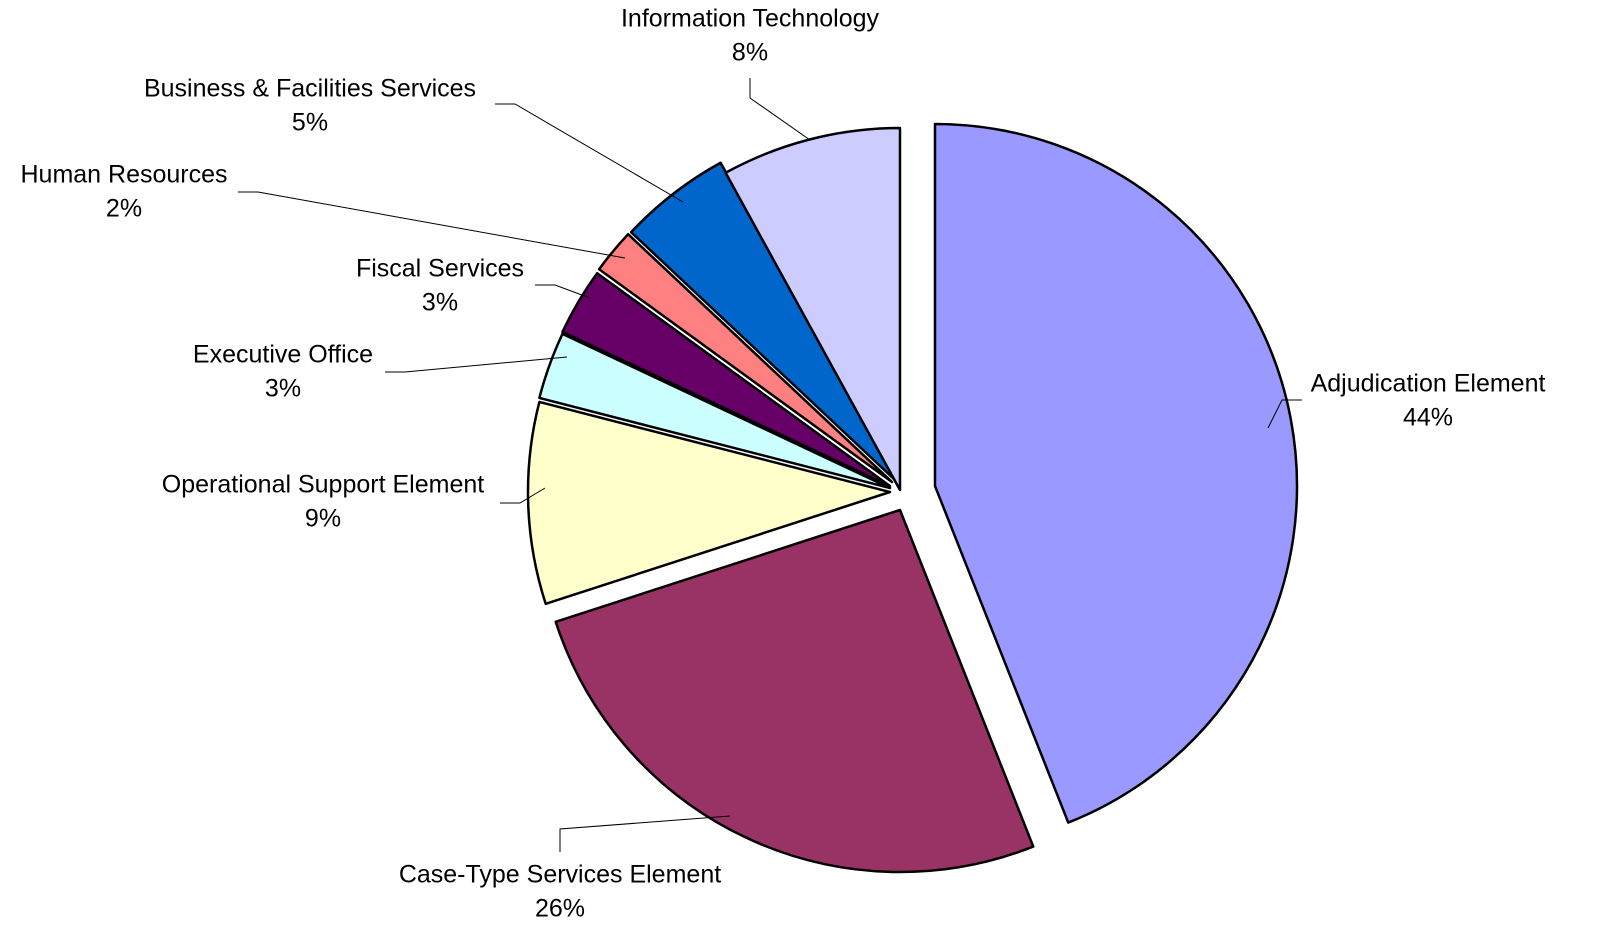 The height and width of the screenshot is (942, 1599). I want to click on slice-percent-operational-support-element: 9%, so click(323, 519).